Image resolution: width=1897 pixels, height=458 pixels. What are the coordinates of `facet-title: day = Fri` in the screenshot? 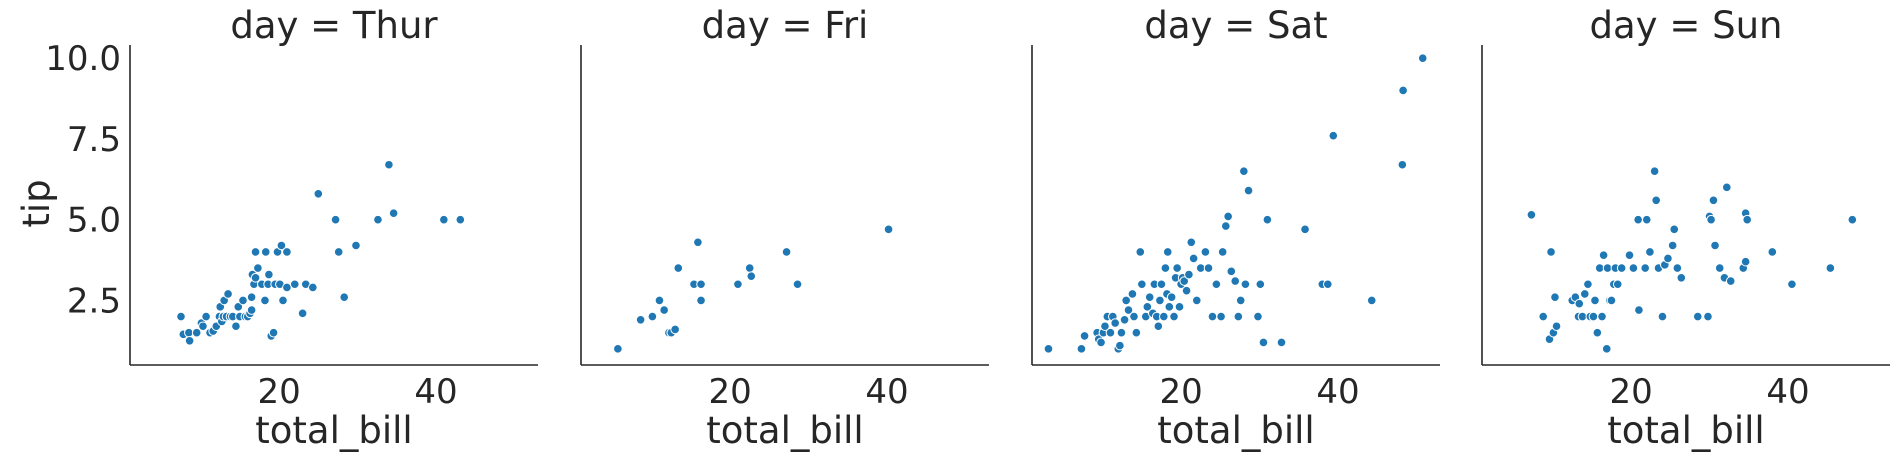 It's located at (785, 25).